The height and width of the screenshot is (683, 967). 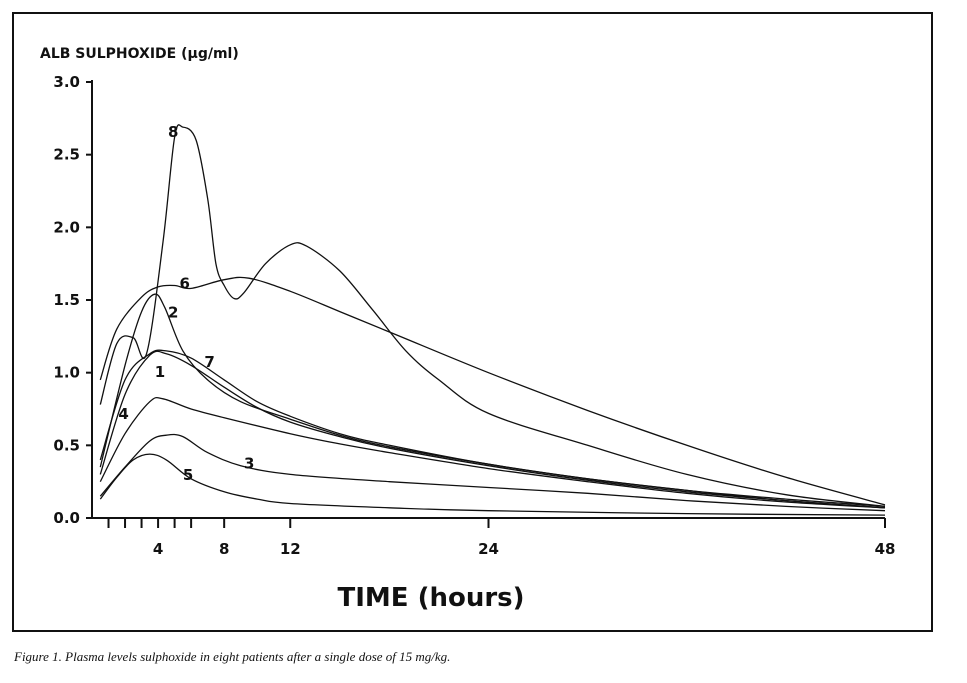 What do you see at coordinates (430, 598) in the screenshot?
I see `x-axis-label: TIME (hours)` at bounding box center [430, 598].